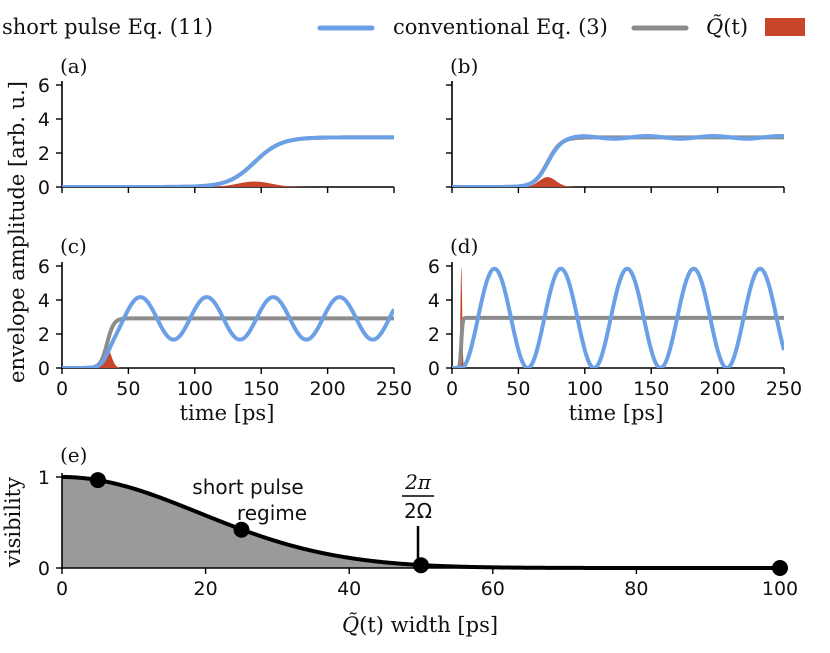  Describe the element at coordinates (636, 589) in the screenshot. I see `x-tick-label-e: 80` at that location.